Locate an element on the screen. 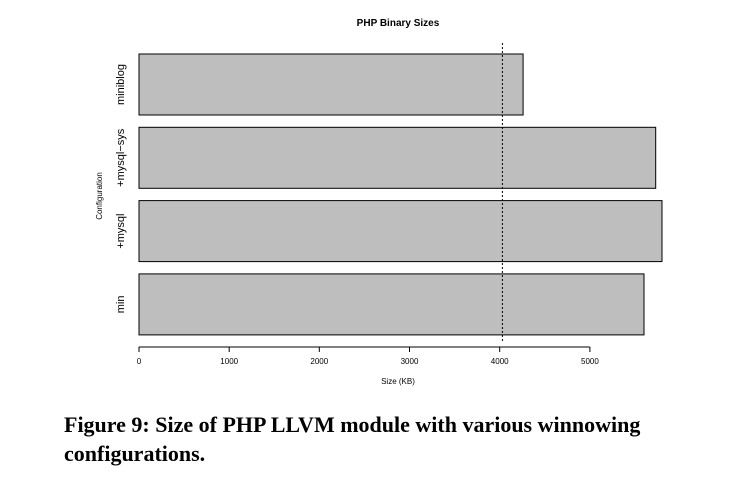 Image resolution: width=739 pixels, height=479 pixels. chart-title: PHP Binary Sizes is located at coordinates (398, 23).